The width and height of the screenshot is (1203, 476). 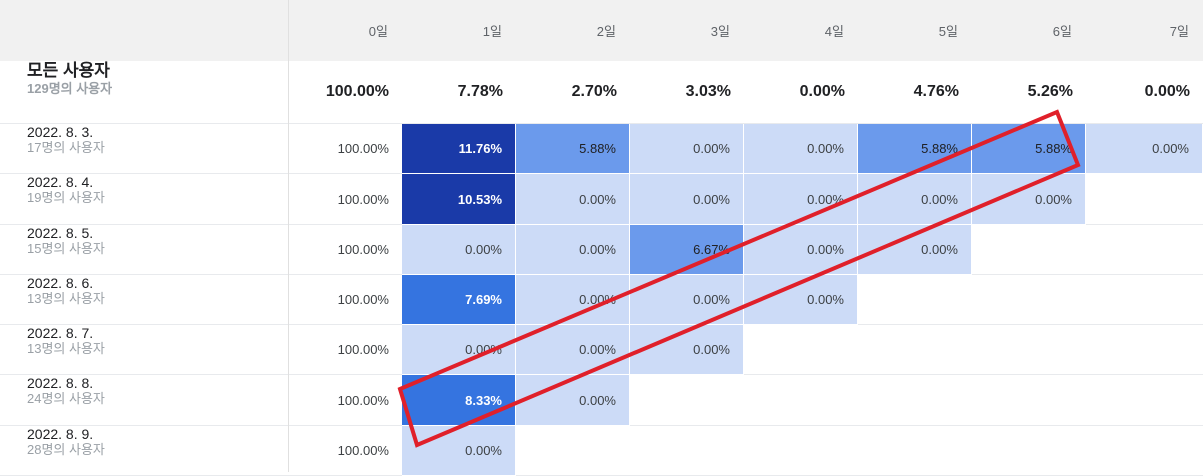 What do you see at coordinates (144, 400) in the screenshot?
I see `cohort-row-label: 2022. 8. 8. 24명의 사용자` at bounding box center [144, 400].